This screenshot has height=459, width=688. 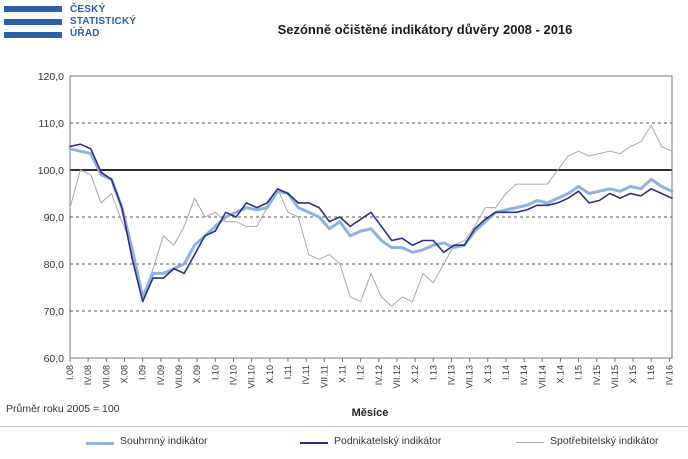 I want to click on legend-item-spotrebitelsky: Spotřebitelský indikátor, so click(x=601, y=442).